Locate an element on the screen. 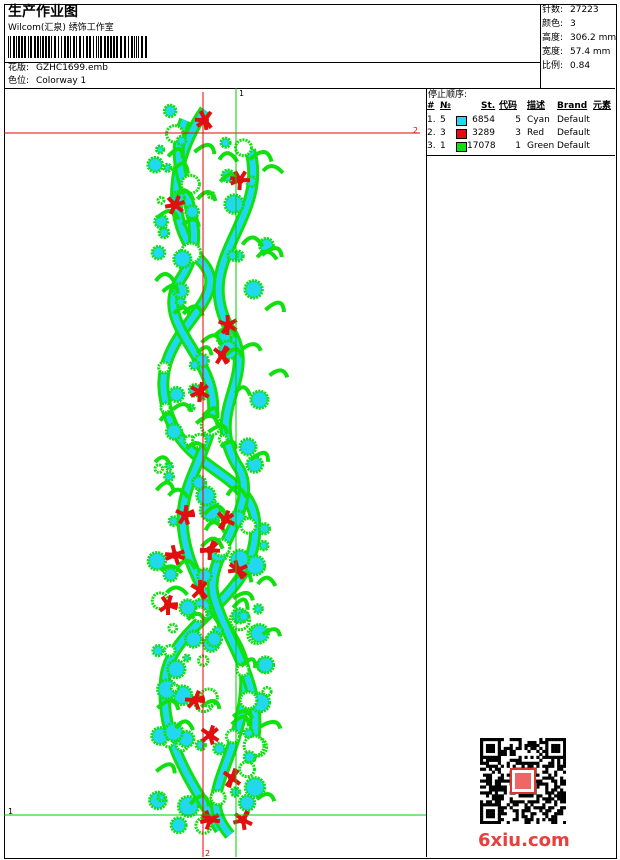 Image resolution: width=620 pixels, height=860 pixels. column-header: 元素 is located at coordinates (602, 106).